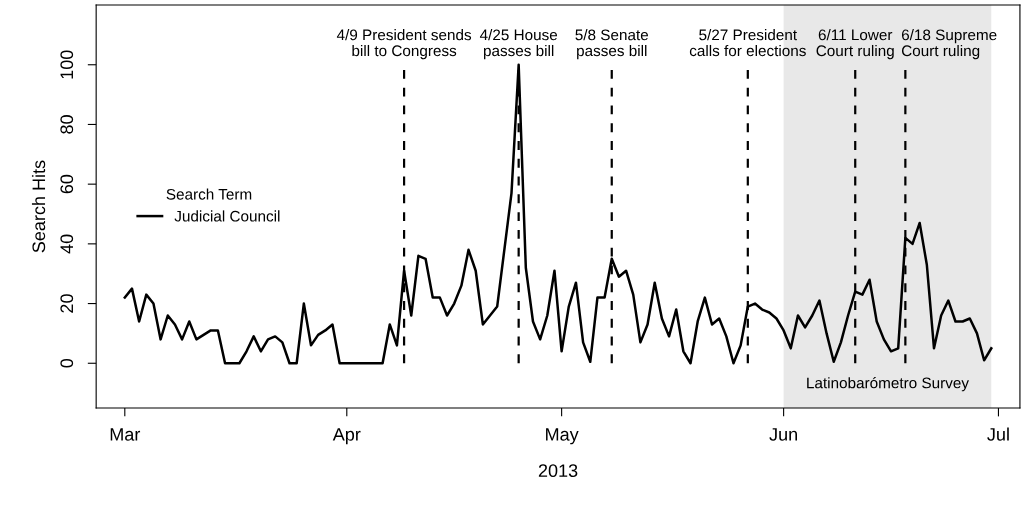 The image size is (1023, 505). I want to click on legend-title: Search Term, so click(209, 194).